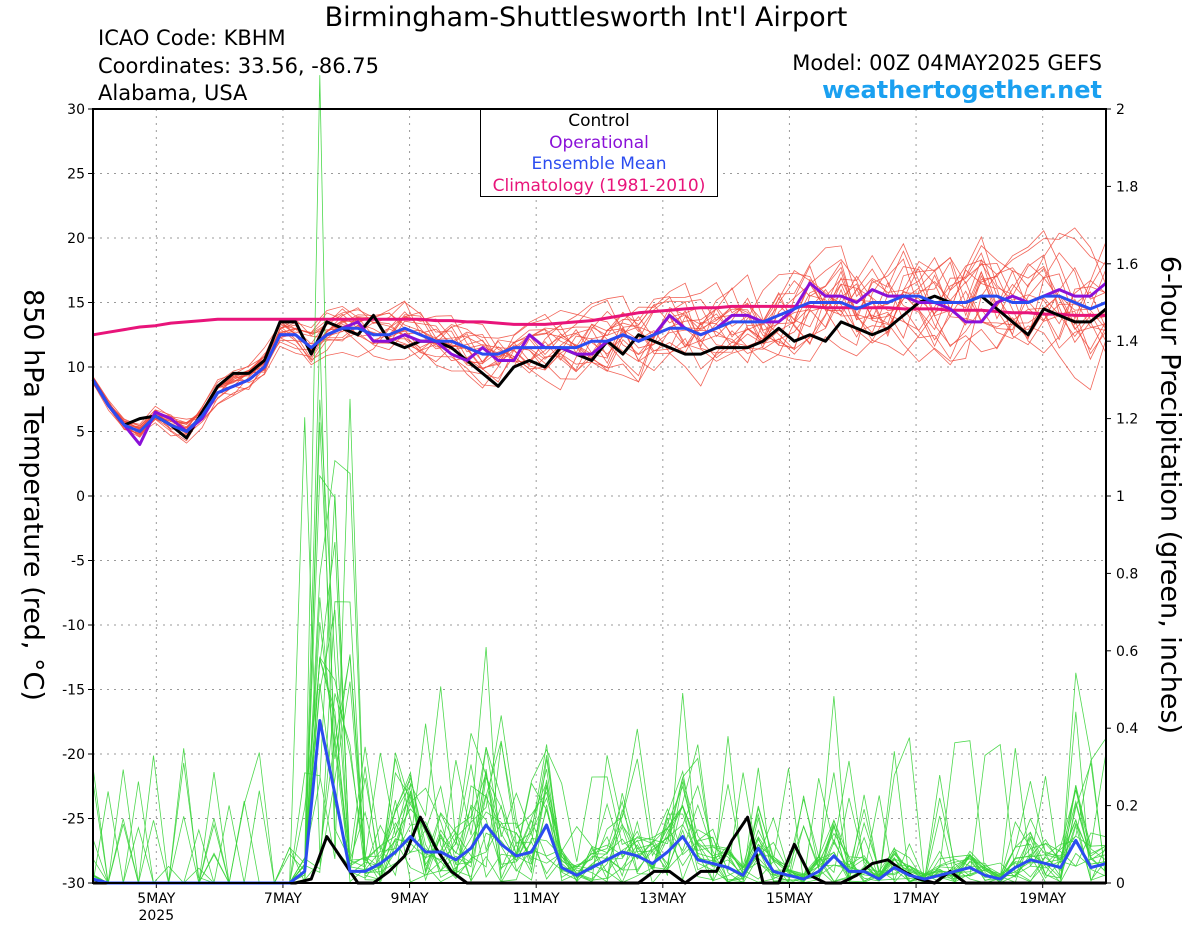 Image resolution: width=1200 pixels, height=927 pixels. What do you see at coordinates (599, 121) in the screenshot?
I see `legend-control: Control` at bounding box center [599, 121].